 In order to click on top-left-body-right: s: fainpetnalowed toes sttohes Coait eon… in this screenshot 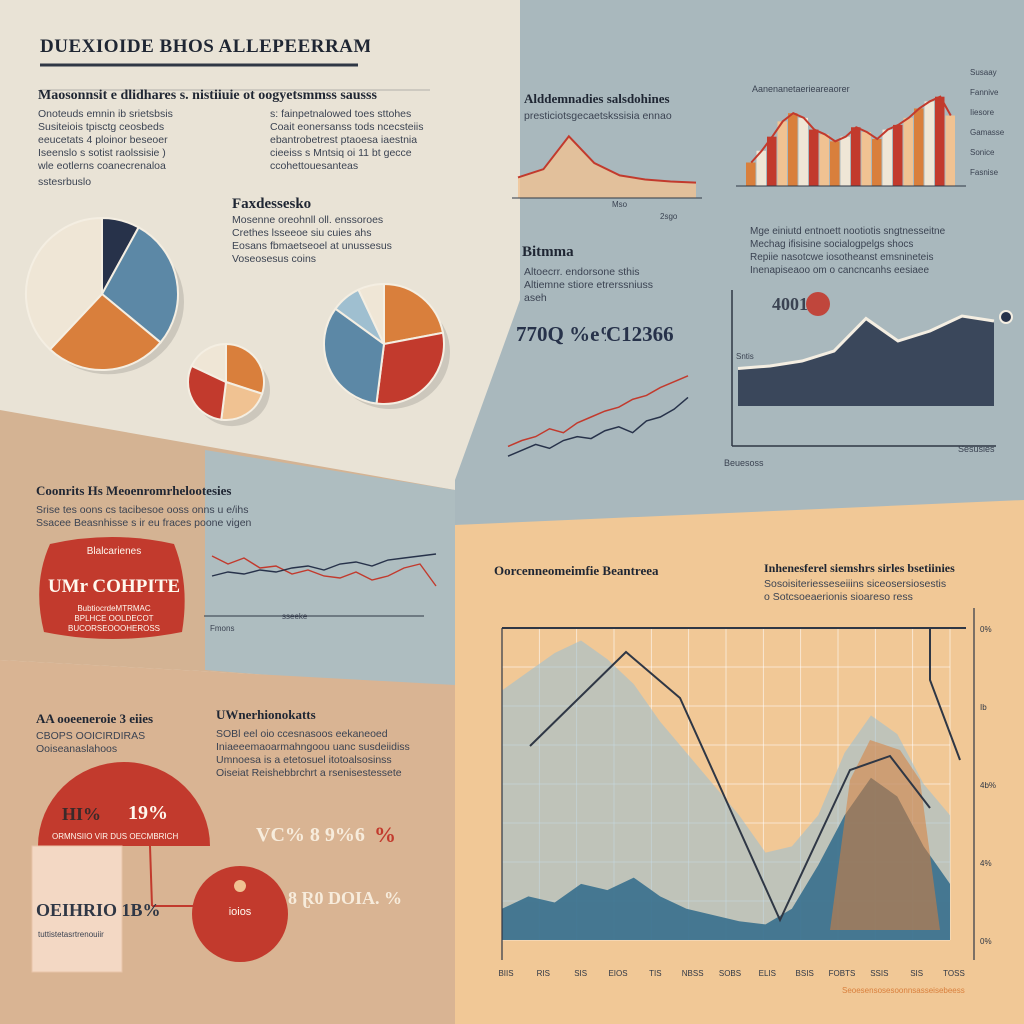, I will do `click(365, 140)`.